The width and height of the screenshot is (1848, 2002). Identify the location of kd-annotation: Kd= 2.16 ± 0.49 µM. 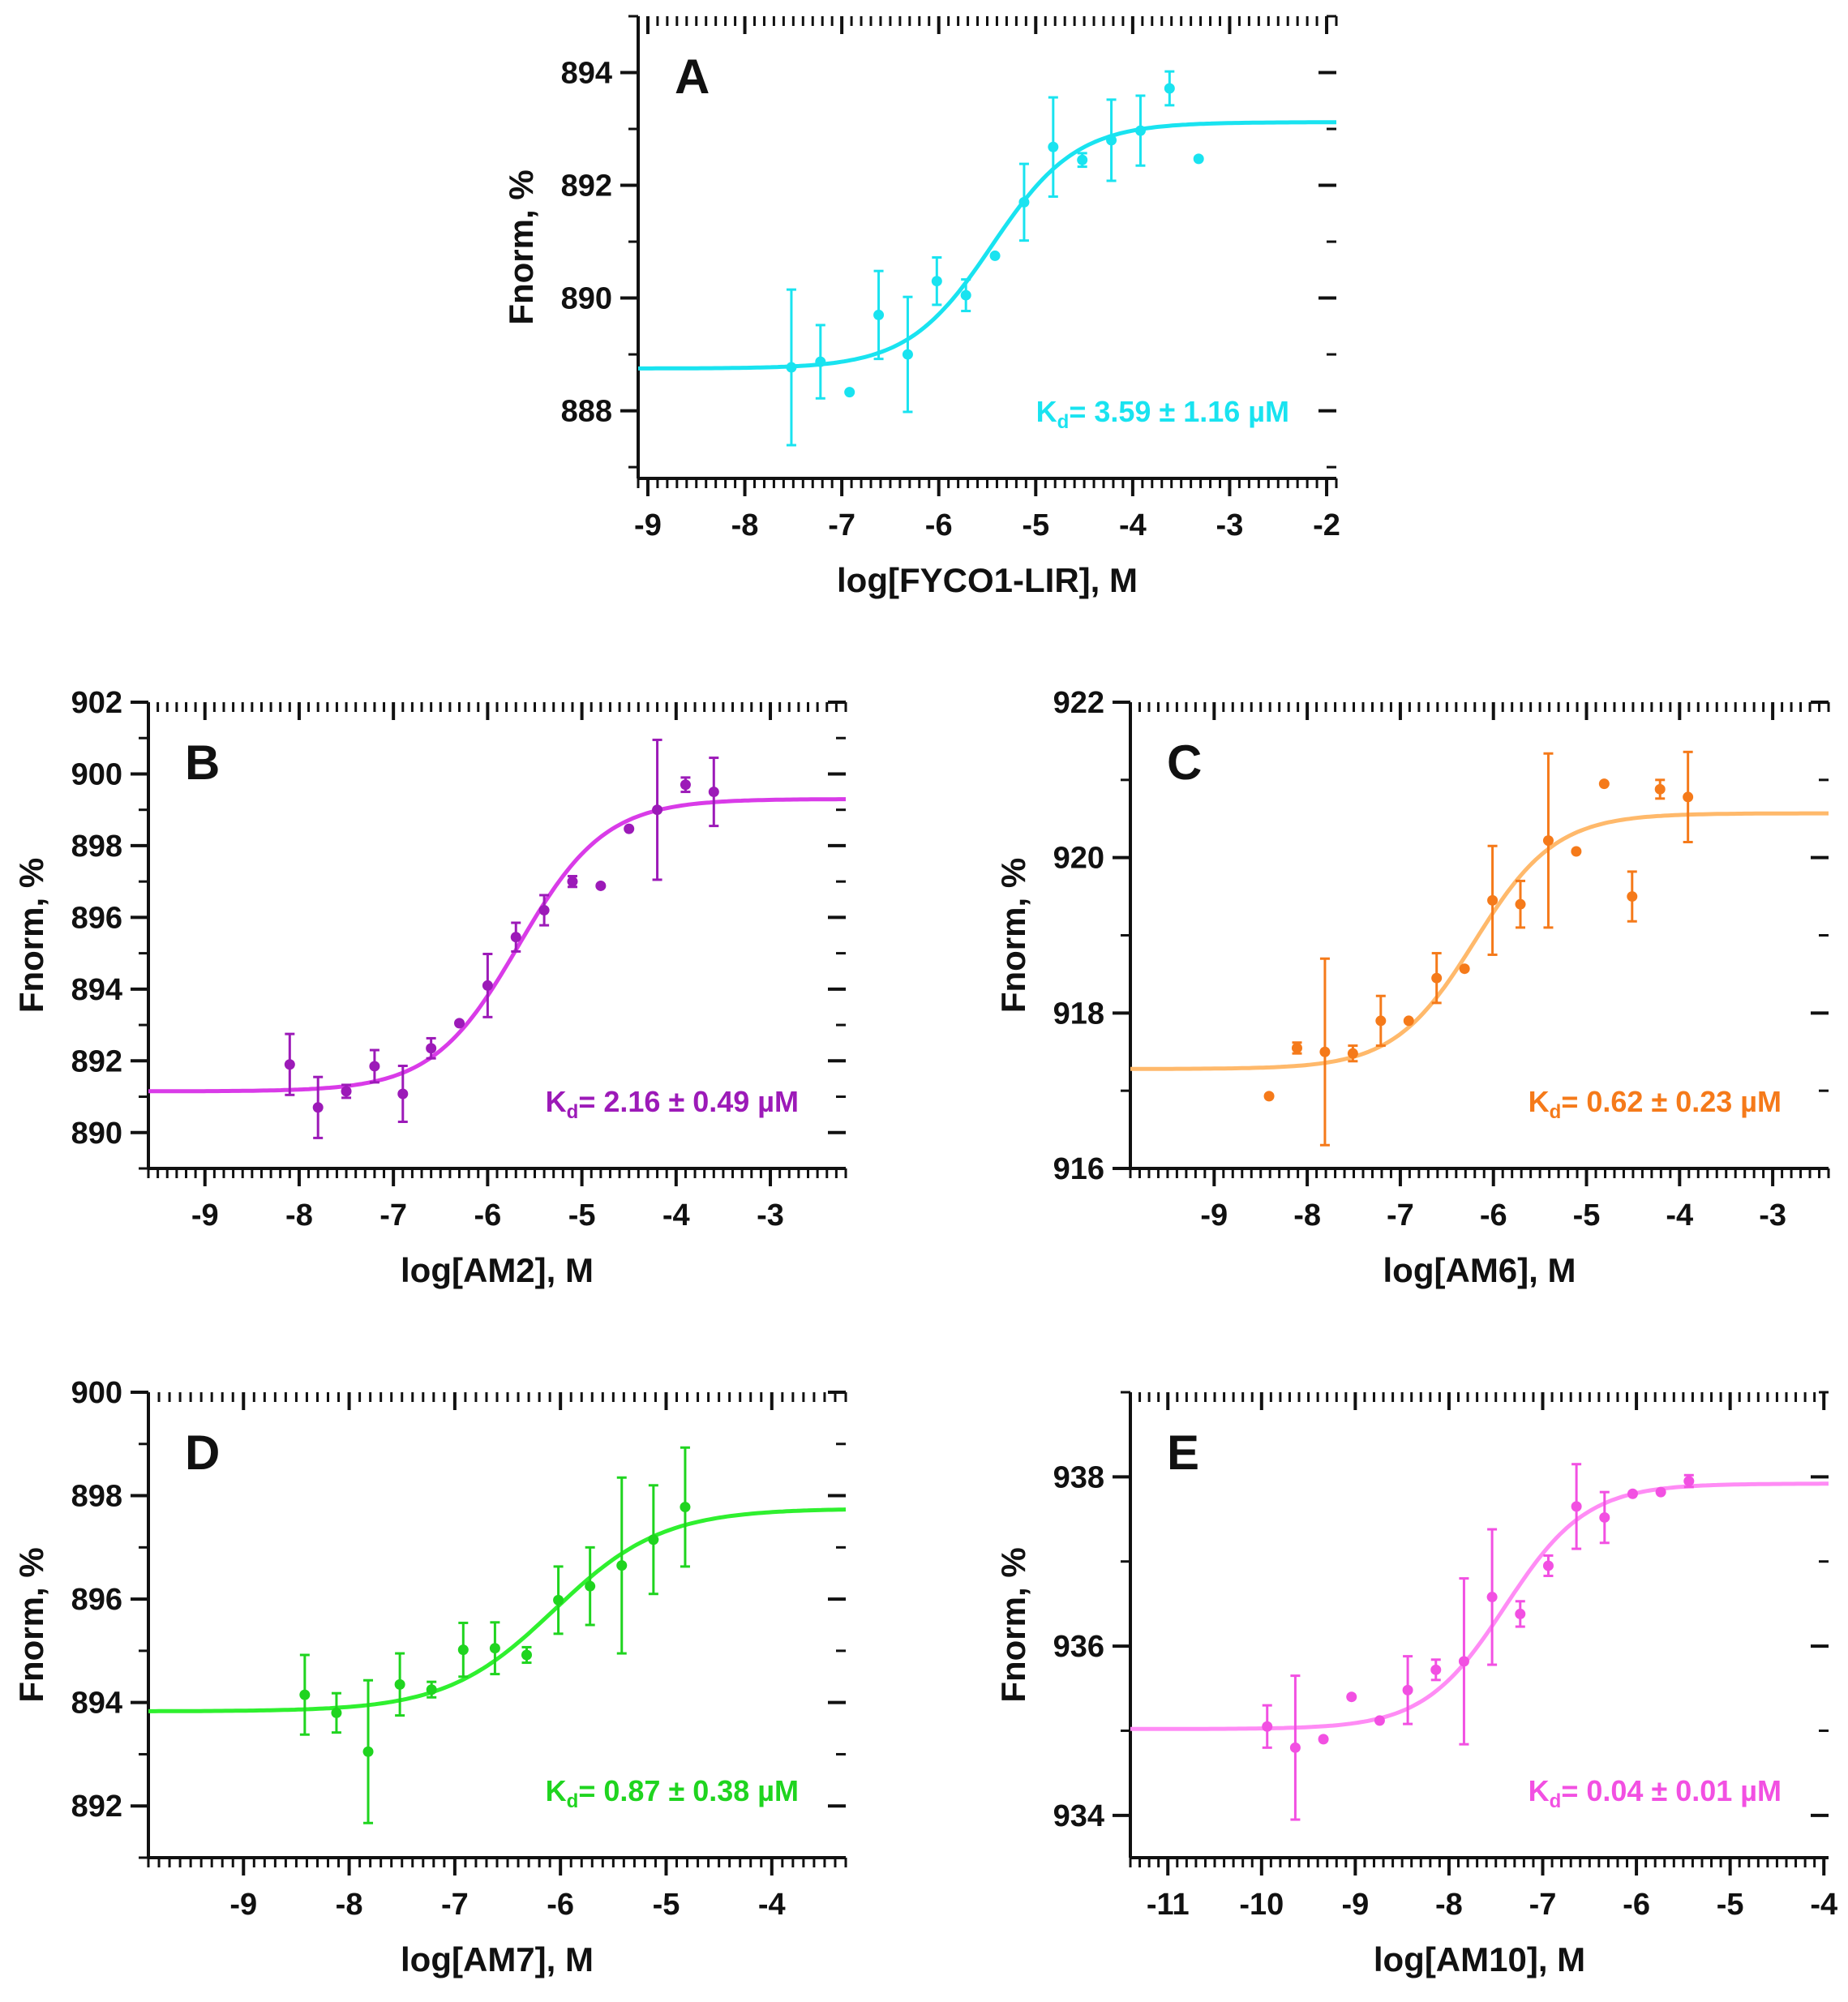
(672, 1104).